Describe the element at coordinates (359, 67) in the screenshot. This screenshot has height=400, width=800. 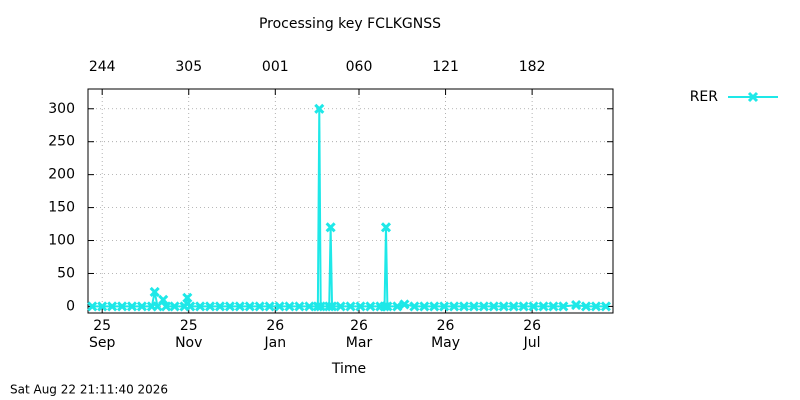
I see `x2-tick-label: 060` at that location.